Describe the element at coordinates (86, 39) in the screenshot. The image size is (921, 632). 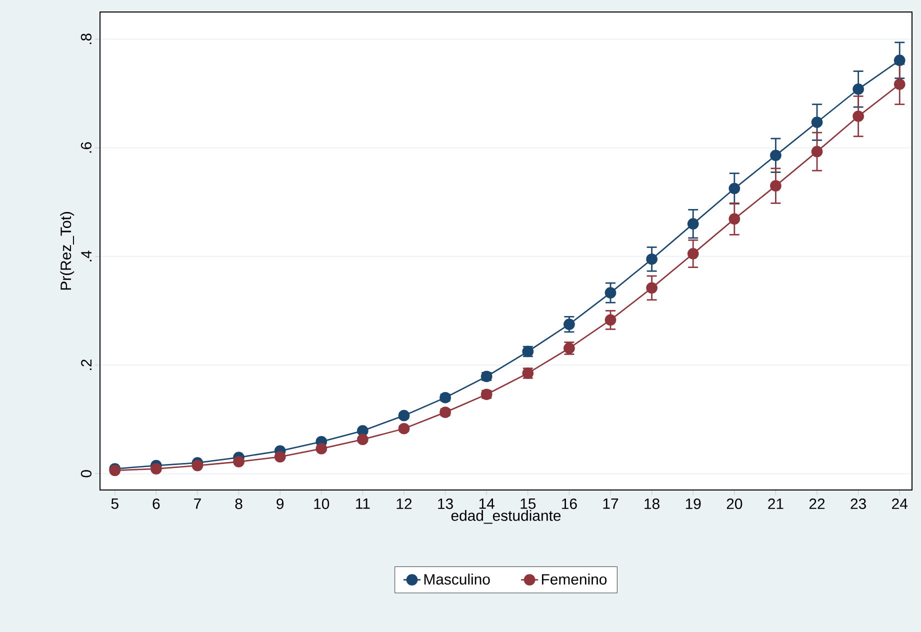
I see `y-tick-label: .8` at that location.